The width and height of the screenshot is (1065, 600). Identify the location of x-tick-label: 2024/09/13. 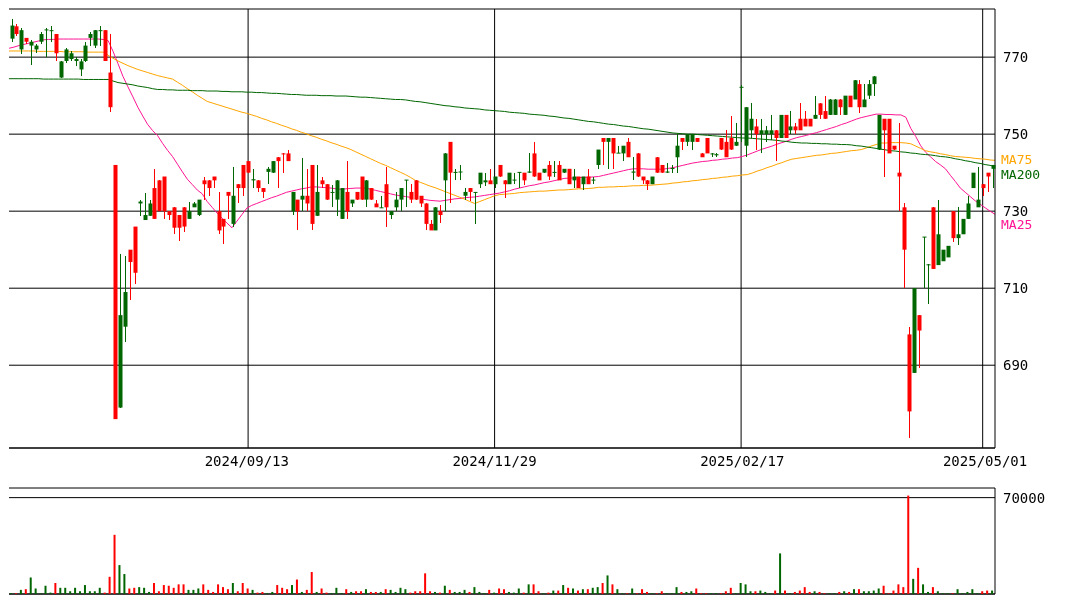
(246, 460).